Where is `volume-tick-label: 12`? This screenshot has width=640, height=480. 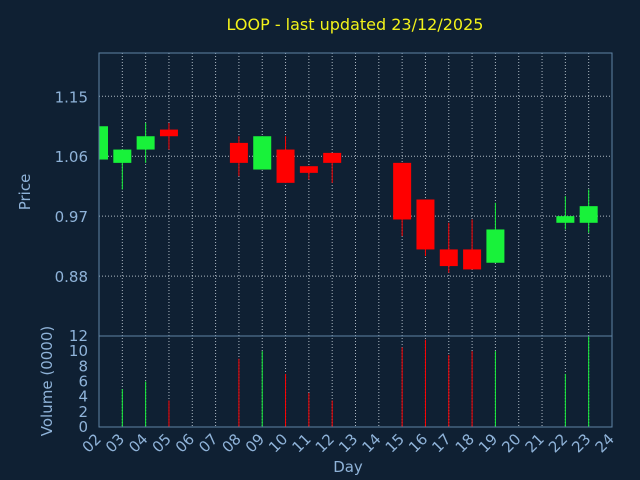 volume-tick-label: 12 is located at coordinates (78, 336).